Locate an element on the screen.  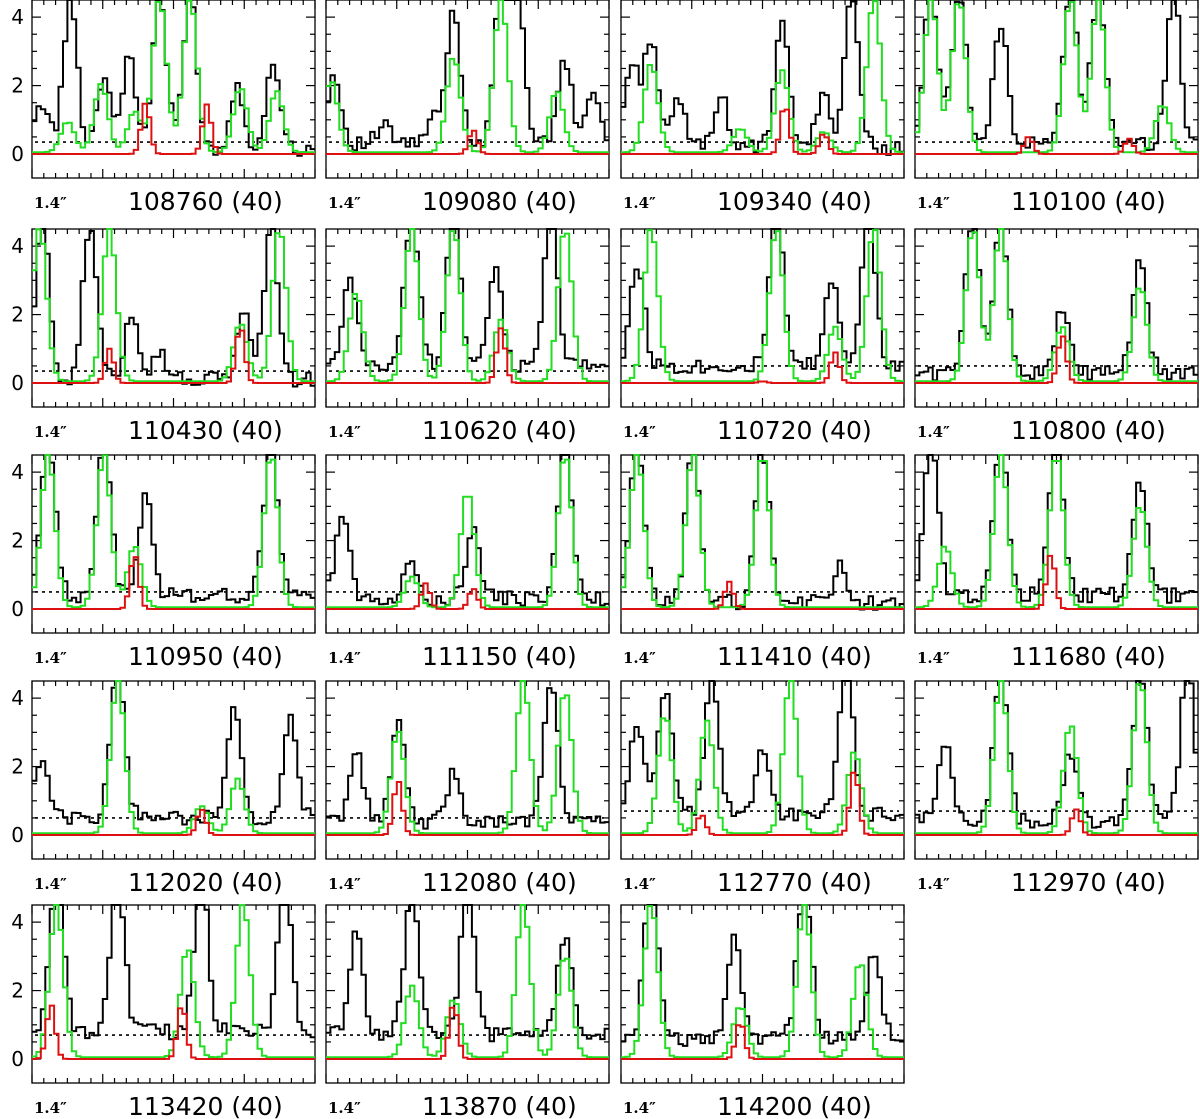
spectrum-panel: 0 2 4 1.4″ 110950 (40) is located at coordinates (163, 562).